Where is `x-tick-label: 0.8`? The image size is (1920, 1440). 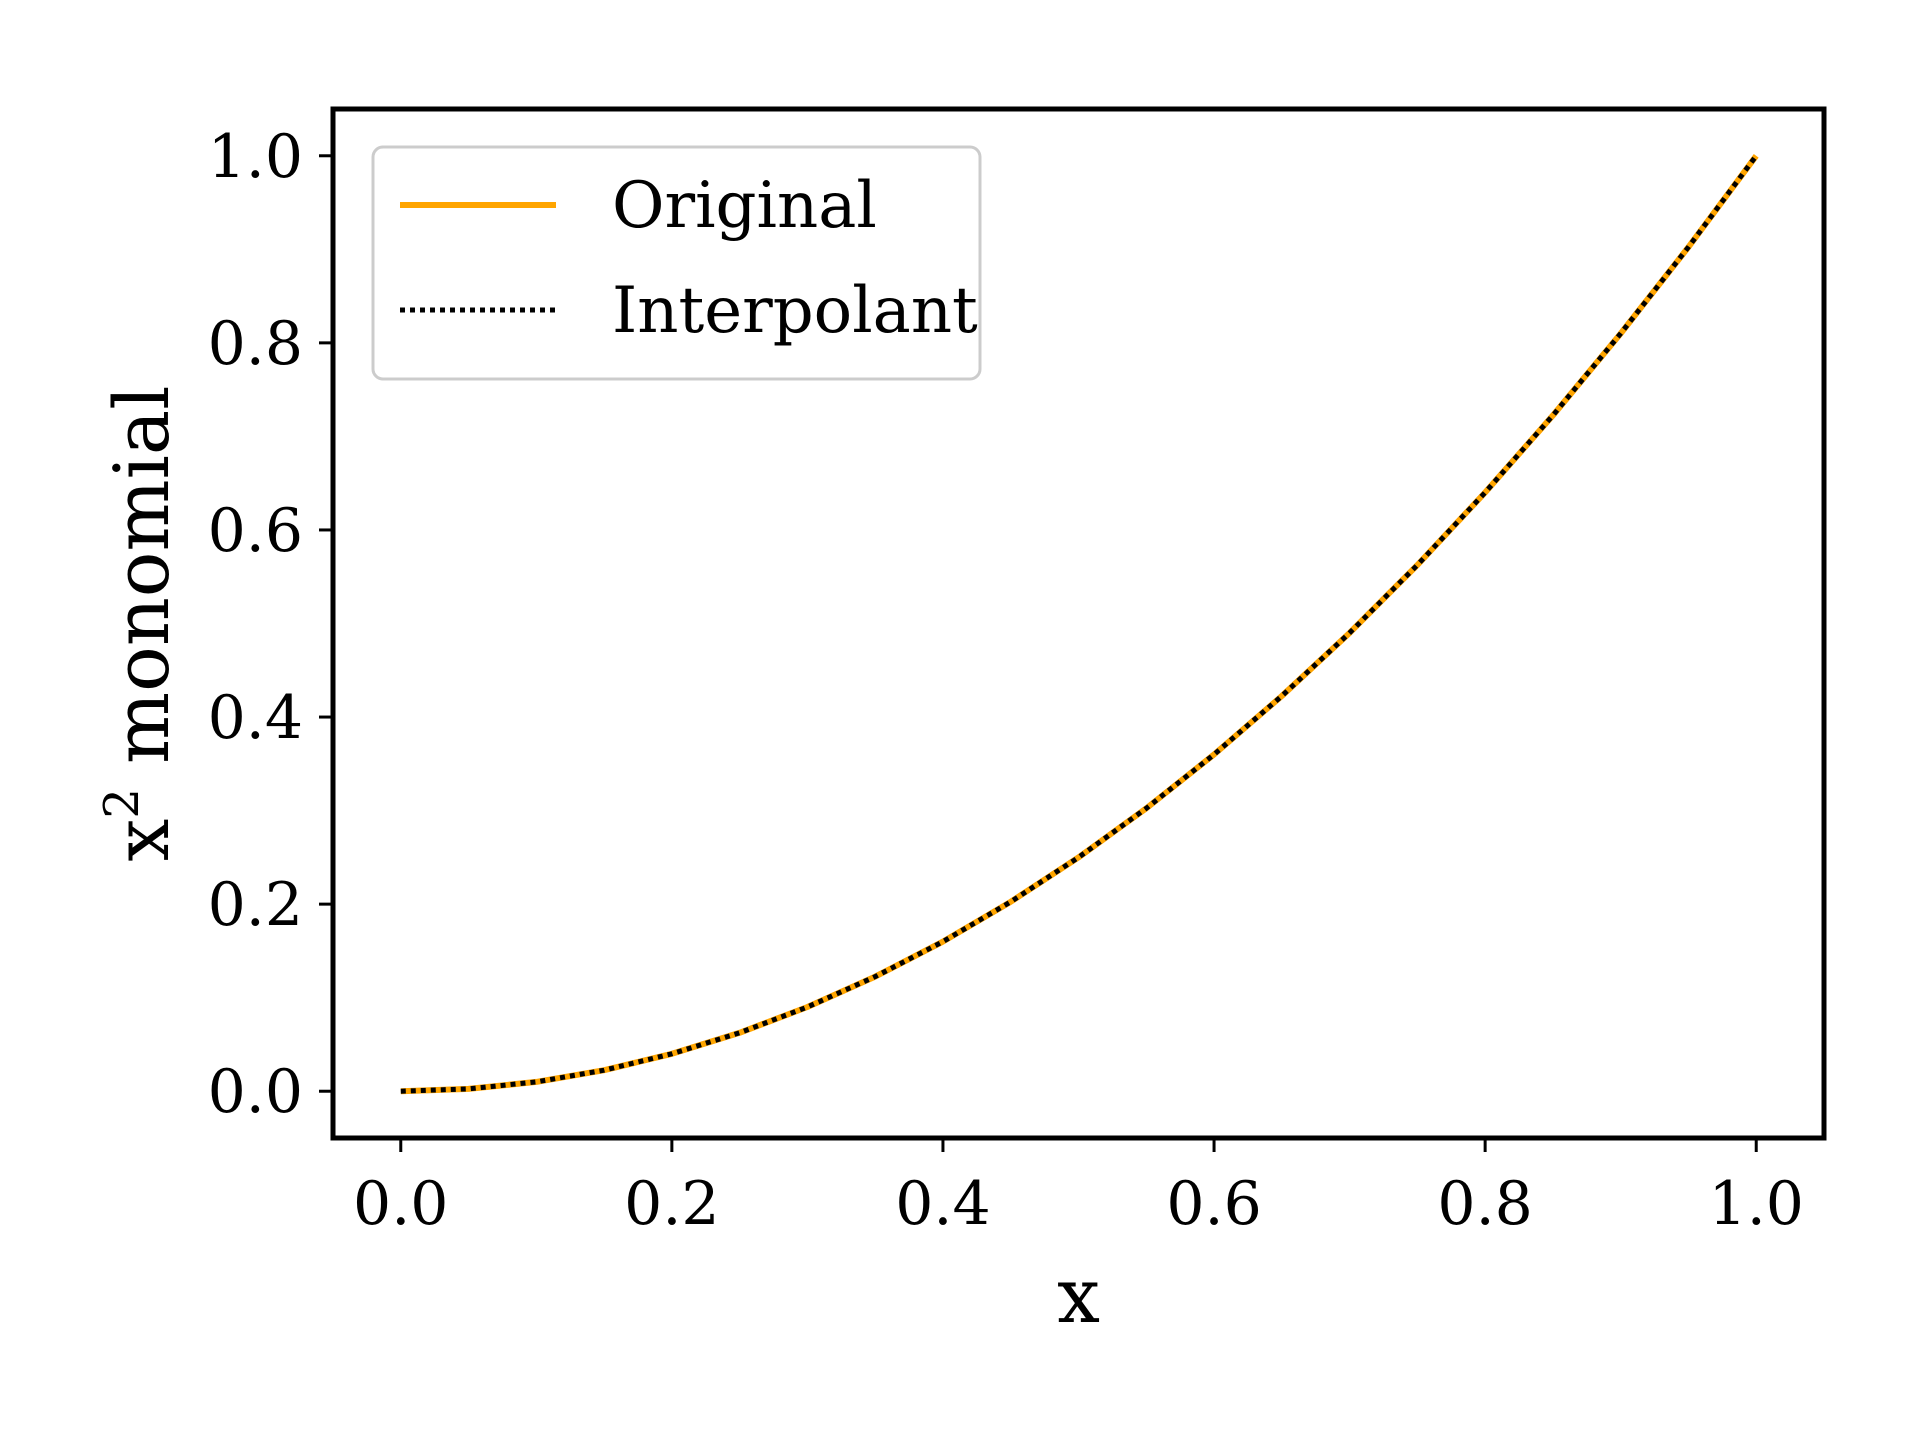
x-tick-label: 0.8 is located at coordinates (1484, 1204).